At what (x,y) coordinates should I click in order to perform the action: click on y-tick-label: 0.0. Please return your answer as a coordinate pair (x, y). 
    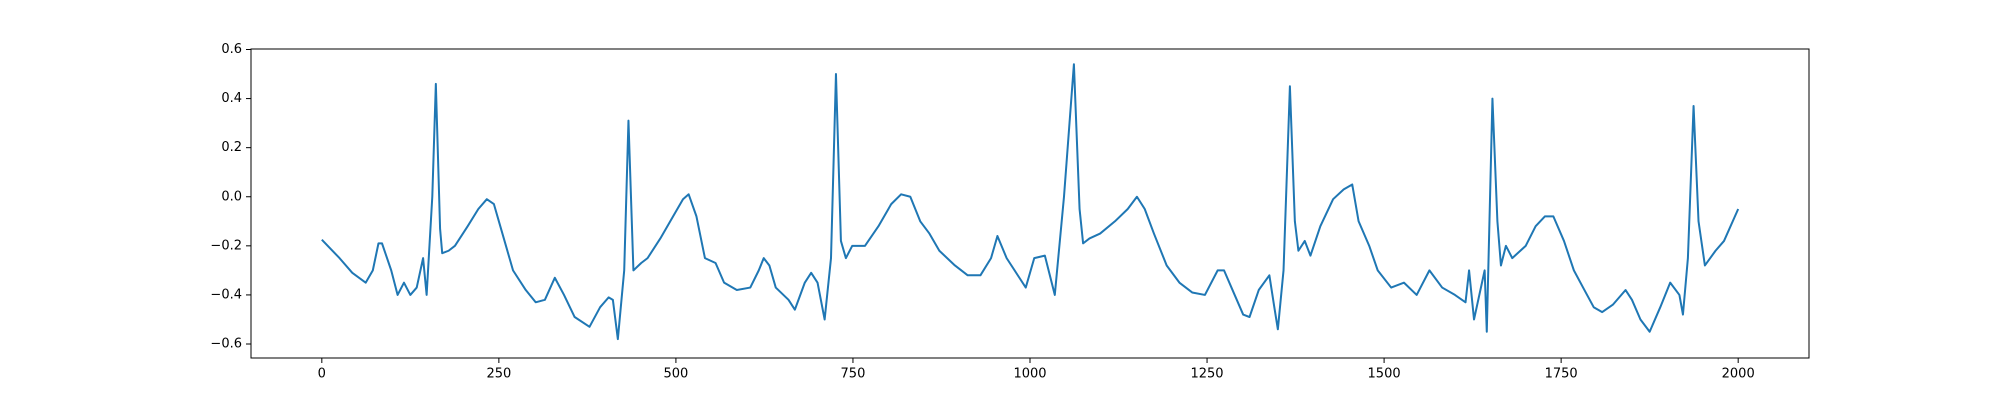
    Looking at the image, I should click on (231, 196).